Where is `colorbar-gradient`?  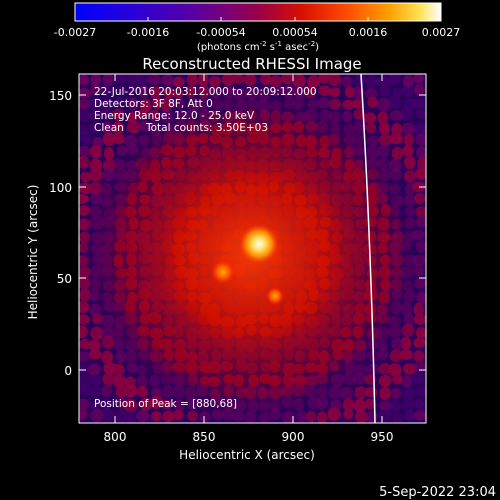
colorbar-gradient is located at coordinates (258, 12).